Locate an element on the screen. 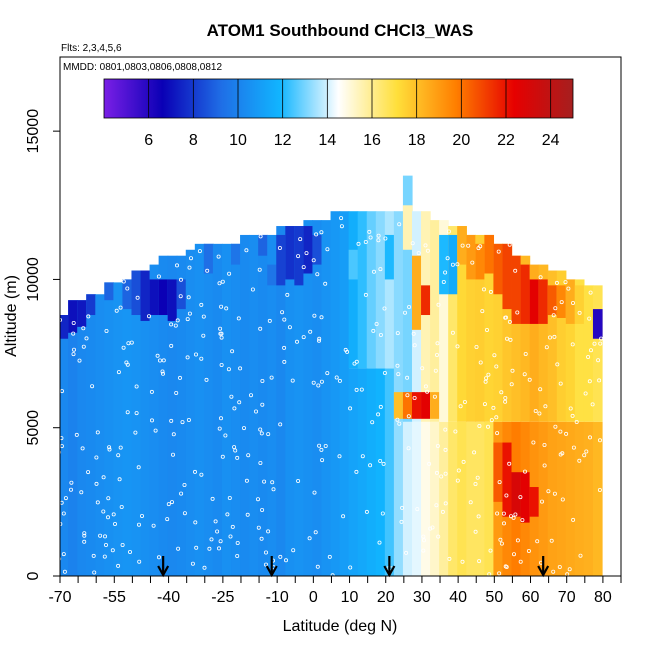 The height and width of the screenshot is (650, 650). colorbar is located at coordinates (338, 98).